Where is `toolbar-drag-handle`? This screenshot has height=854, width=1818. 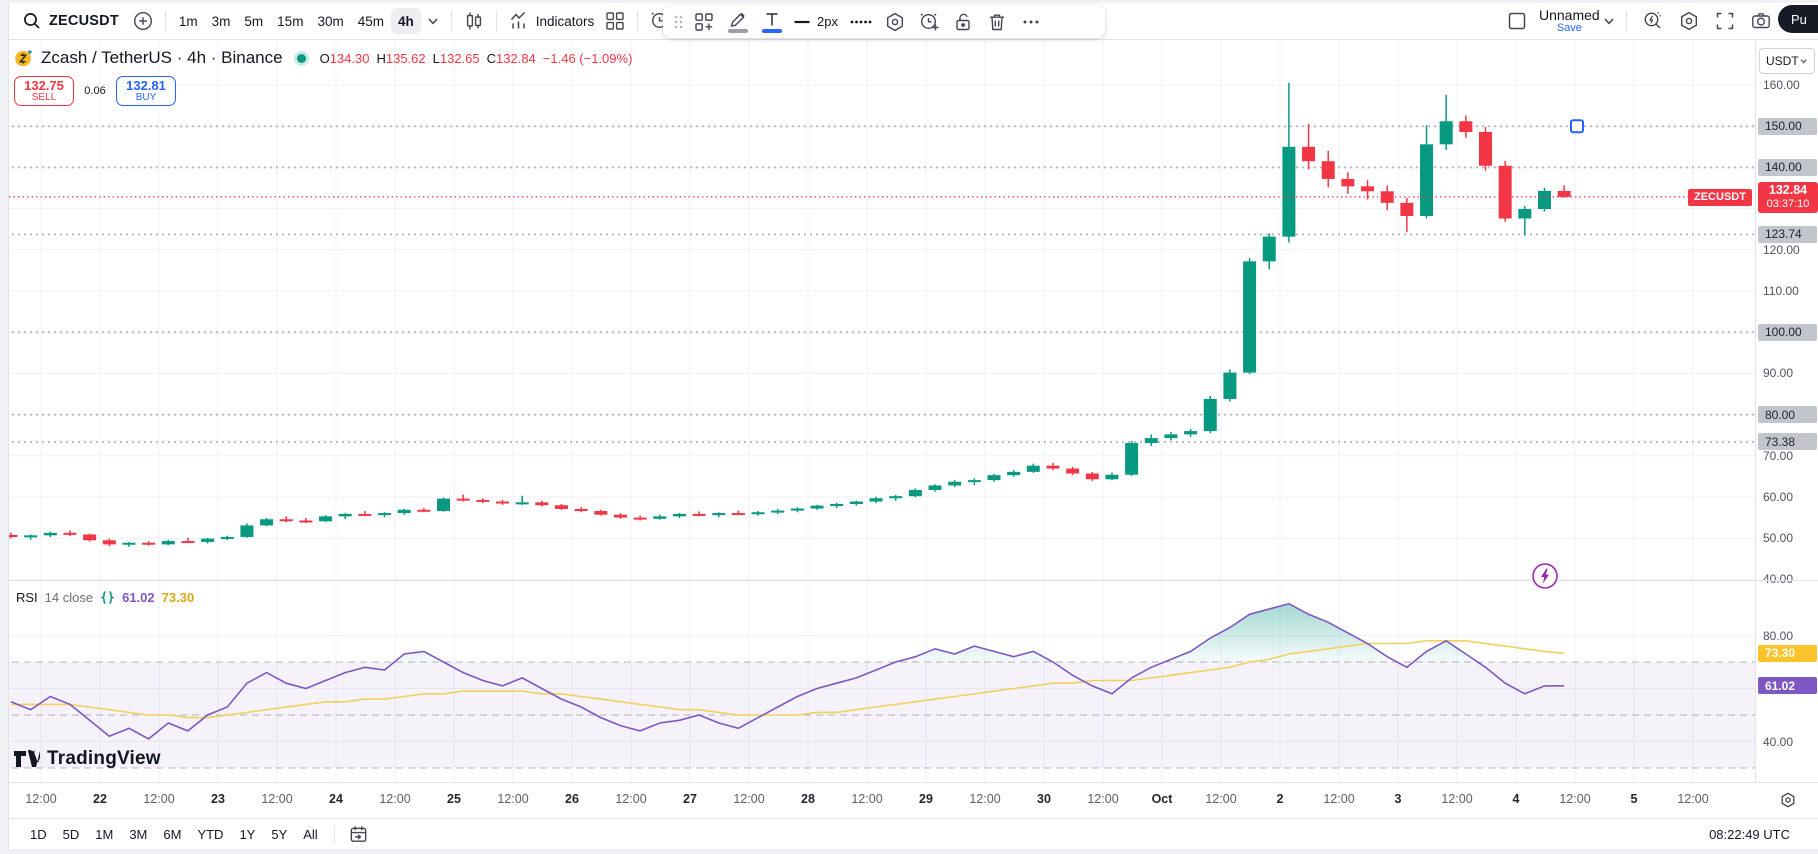 toolbar-drag-handle is located at coordinates (678, 22).